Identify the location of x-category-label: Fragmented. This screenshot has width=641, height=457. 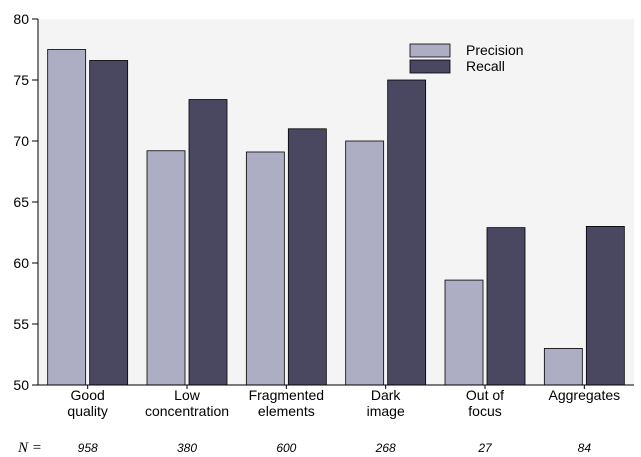
(286, 395).